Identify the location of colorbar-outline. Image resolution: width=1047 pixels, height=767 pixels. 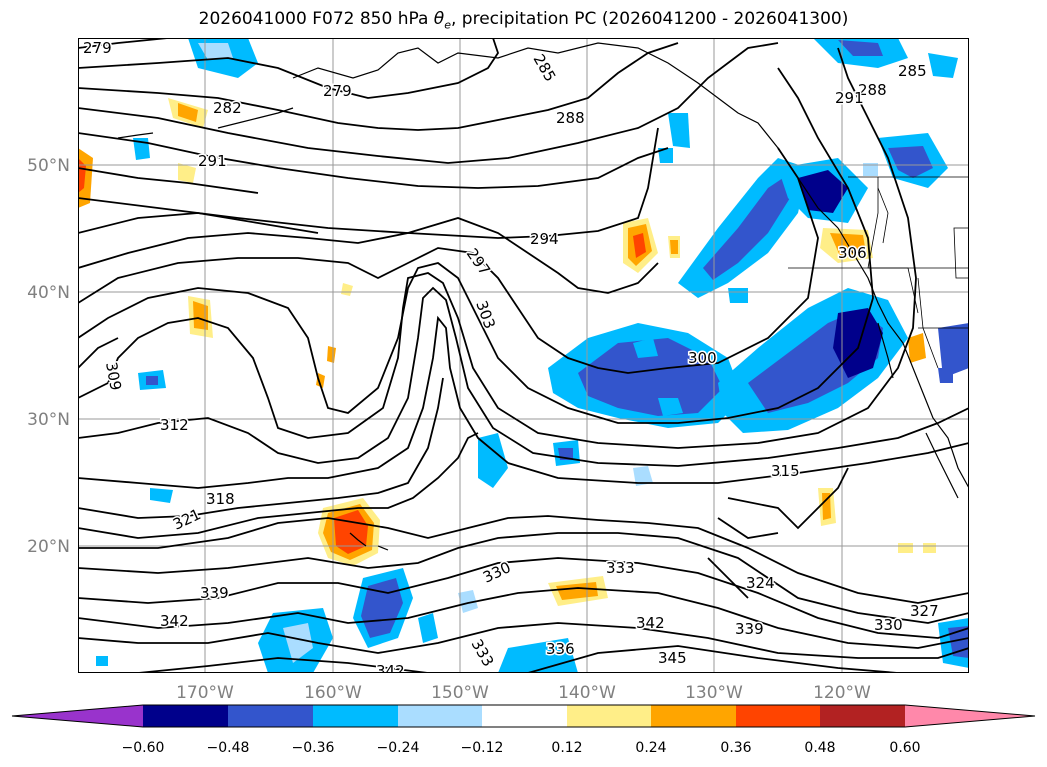
(523, 716).